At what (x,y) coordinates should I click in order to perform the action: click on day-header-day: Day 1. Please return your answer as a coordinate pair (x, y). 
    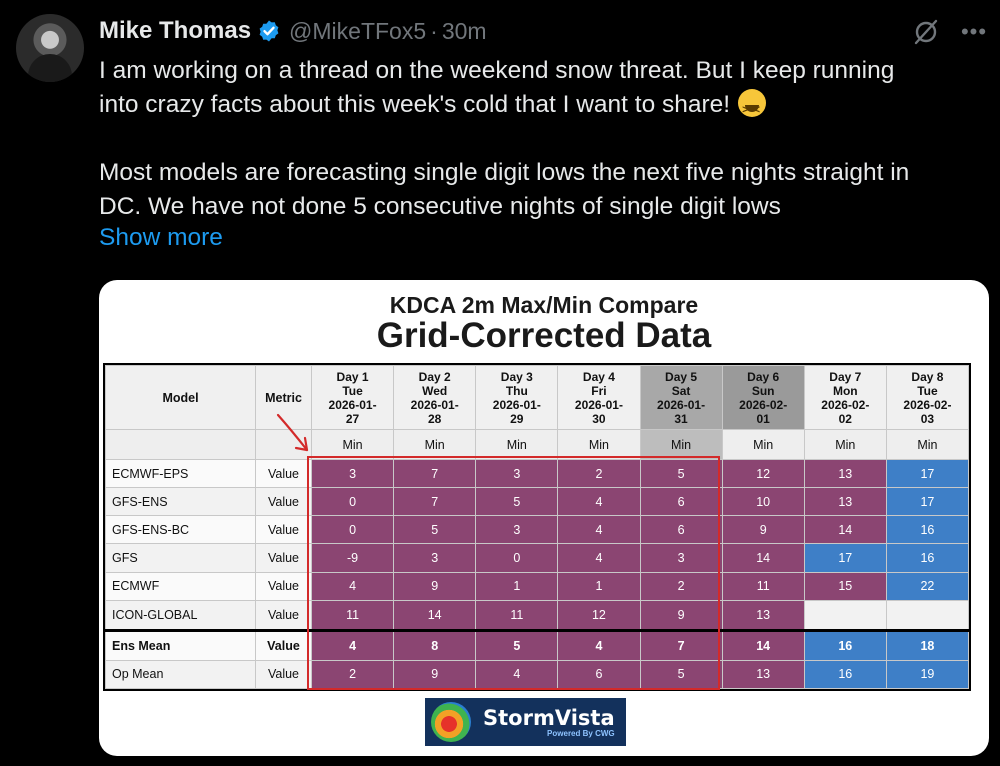
    Looking at the image, I should click on (352, 376).